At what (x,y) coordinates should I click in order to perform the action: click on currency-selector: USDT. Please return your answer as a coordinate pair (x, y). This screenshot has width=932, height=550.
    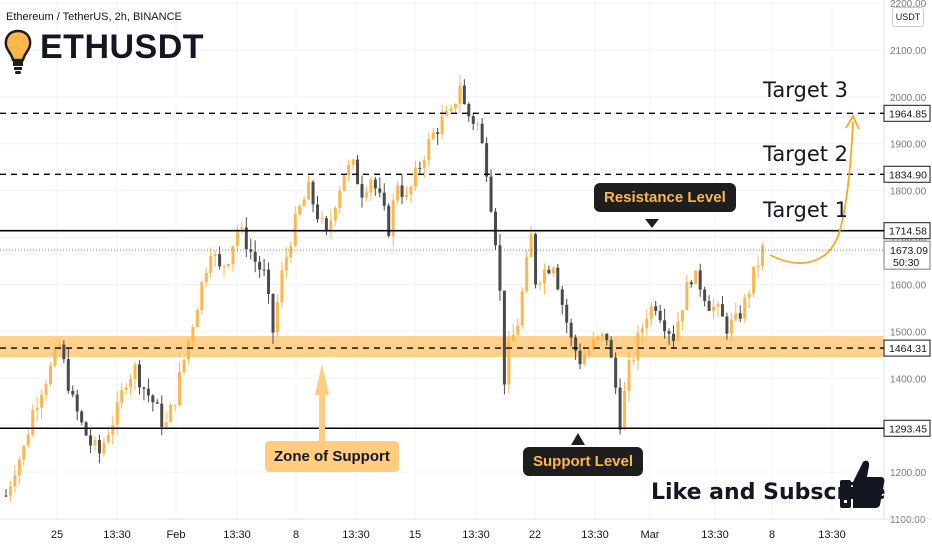
    Looking at the image, I should click on (908, 17).